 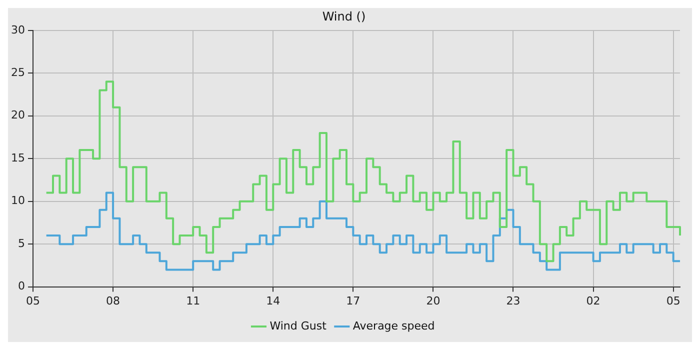 I want to click on legend-label: Wind Gust, so click(x=299, y=325).